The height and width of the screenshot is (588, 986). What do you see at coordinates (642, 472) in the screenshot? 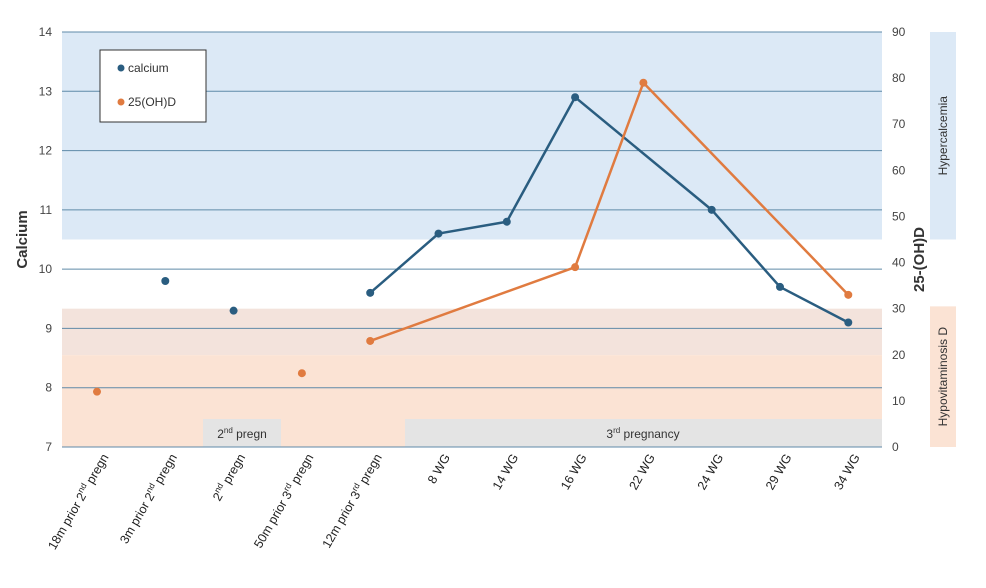
I see `x-tick-label: 22 WG` at bounding box center [642, 472].